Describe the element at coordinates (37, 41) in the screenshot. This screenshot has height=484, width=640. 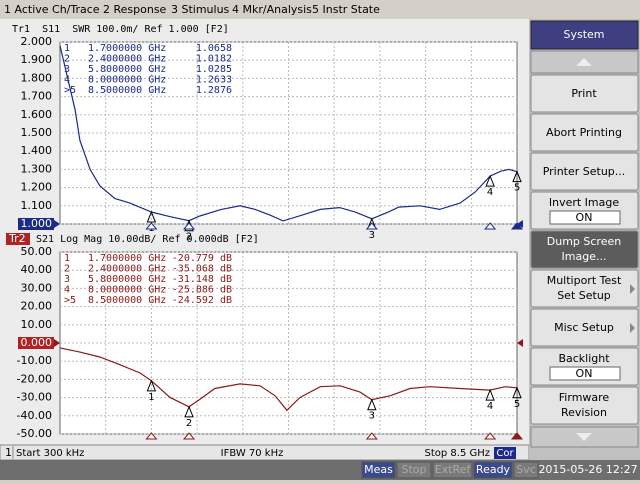
I see `y-tick-label: 2.000` at that location.